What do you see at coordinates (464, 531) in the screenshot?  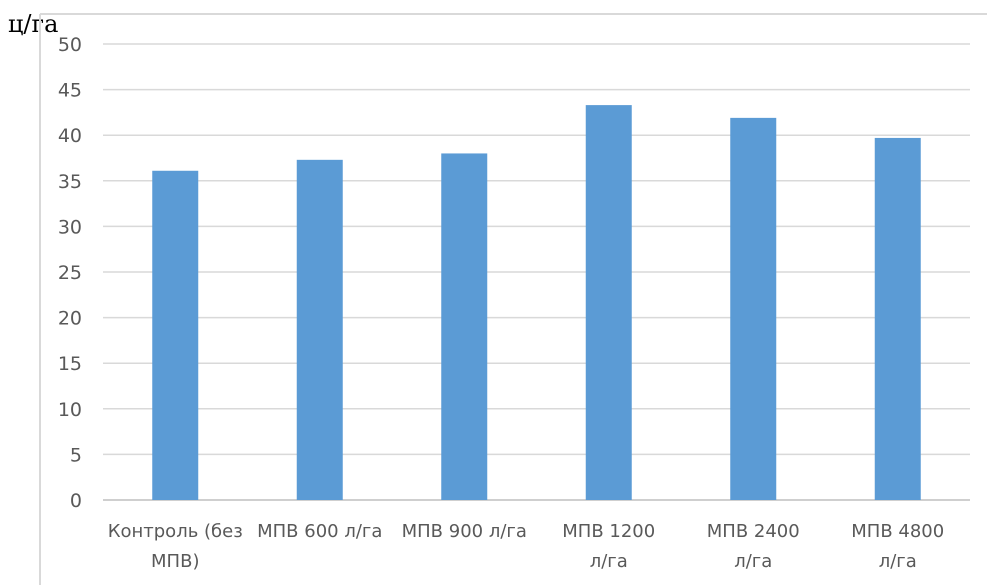 I see `x-tick-label: МПВ 900 л/га` at bounding box center [464, 531].